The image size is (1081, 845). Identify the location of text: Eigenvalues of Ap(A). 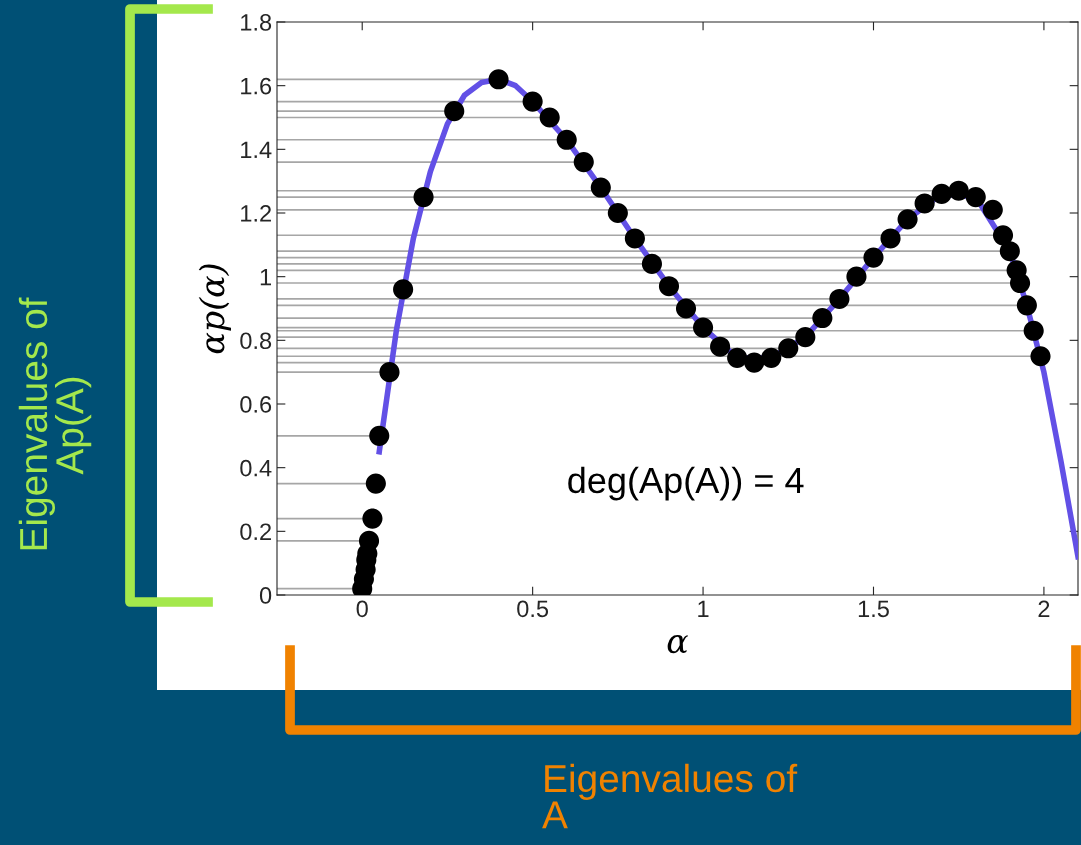
(55, 423).